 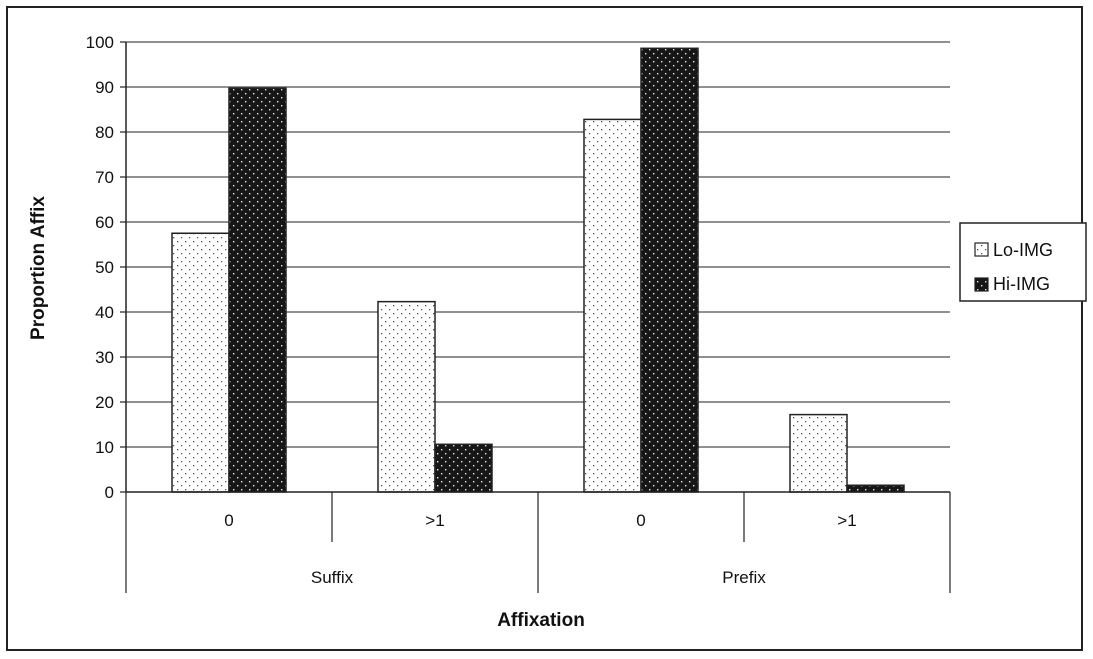 What do you see at coordinates (104, 132) in the screenshot?
I see `y-tick-label: 80` at bounding box center [104, 132].